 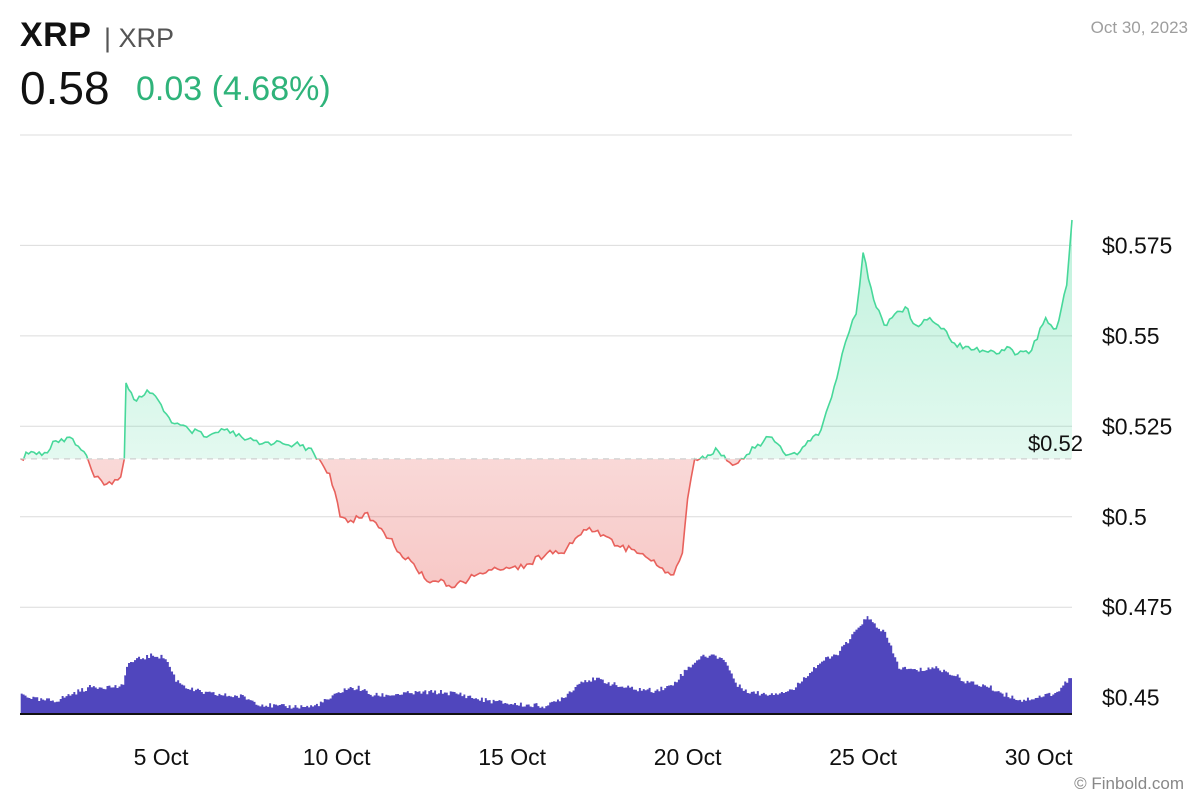 I want to click on x-tick-label: 30 Oct, so click(x=1039, y=757).